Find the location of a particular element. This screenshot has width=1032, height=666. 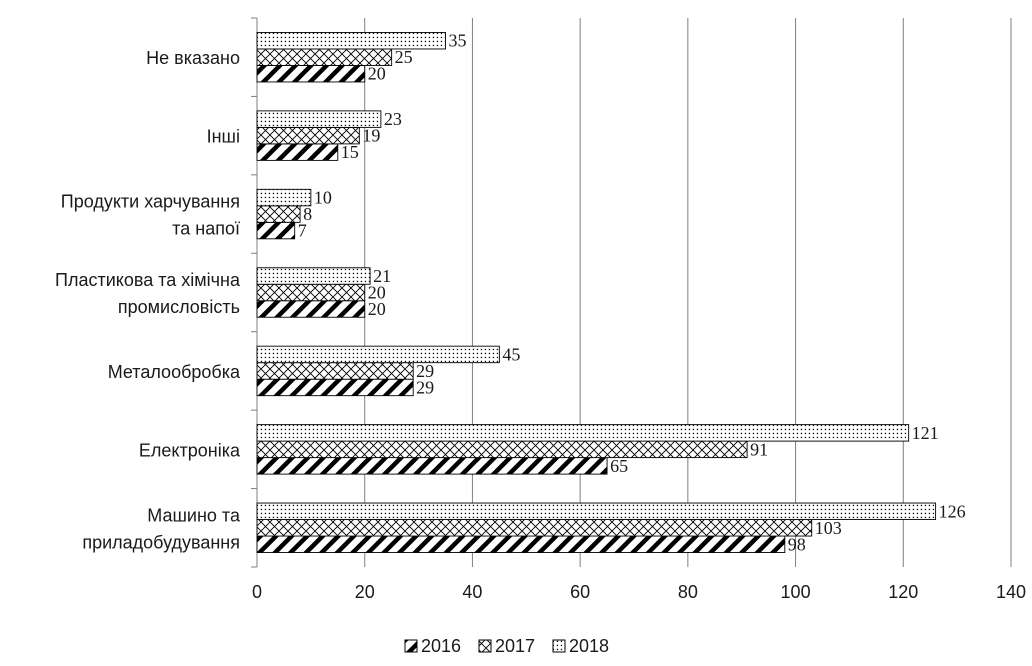

x-tick-label: 0 is located at coordinates (257, 592).